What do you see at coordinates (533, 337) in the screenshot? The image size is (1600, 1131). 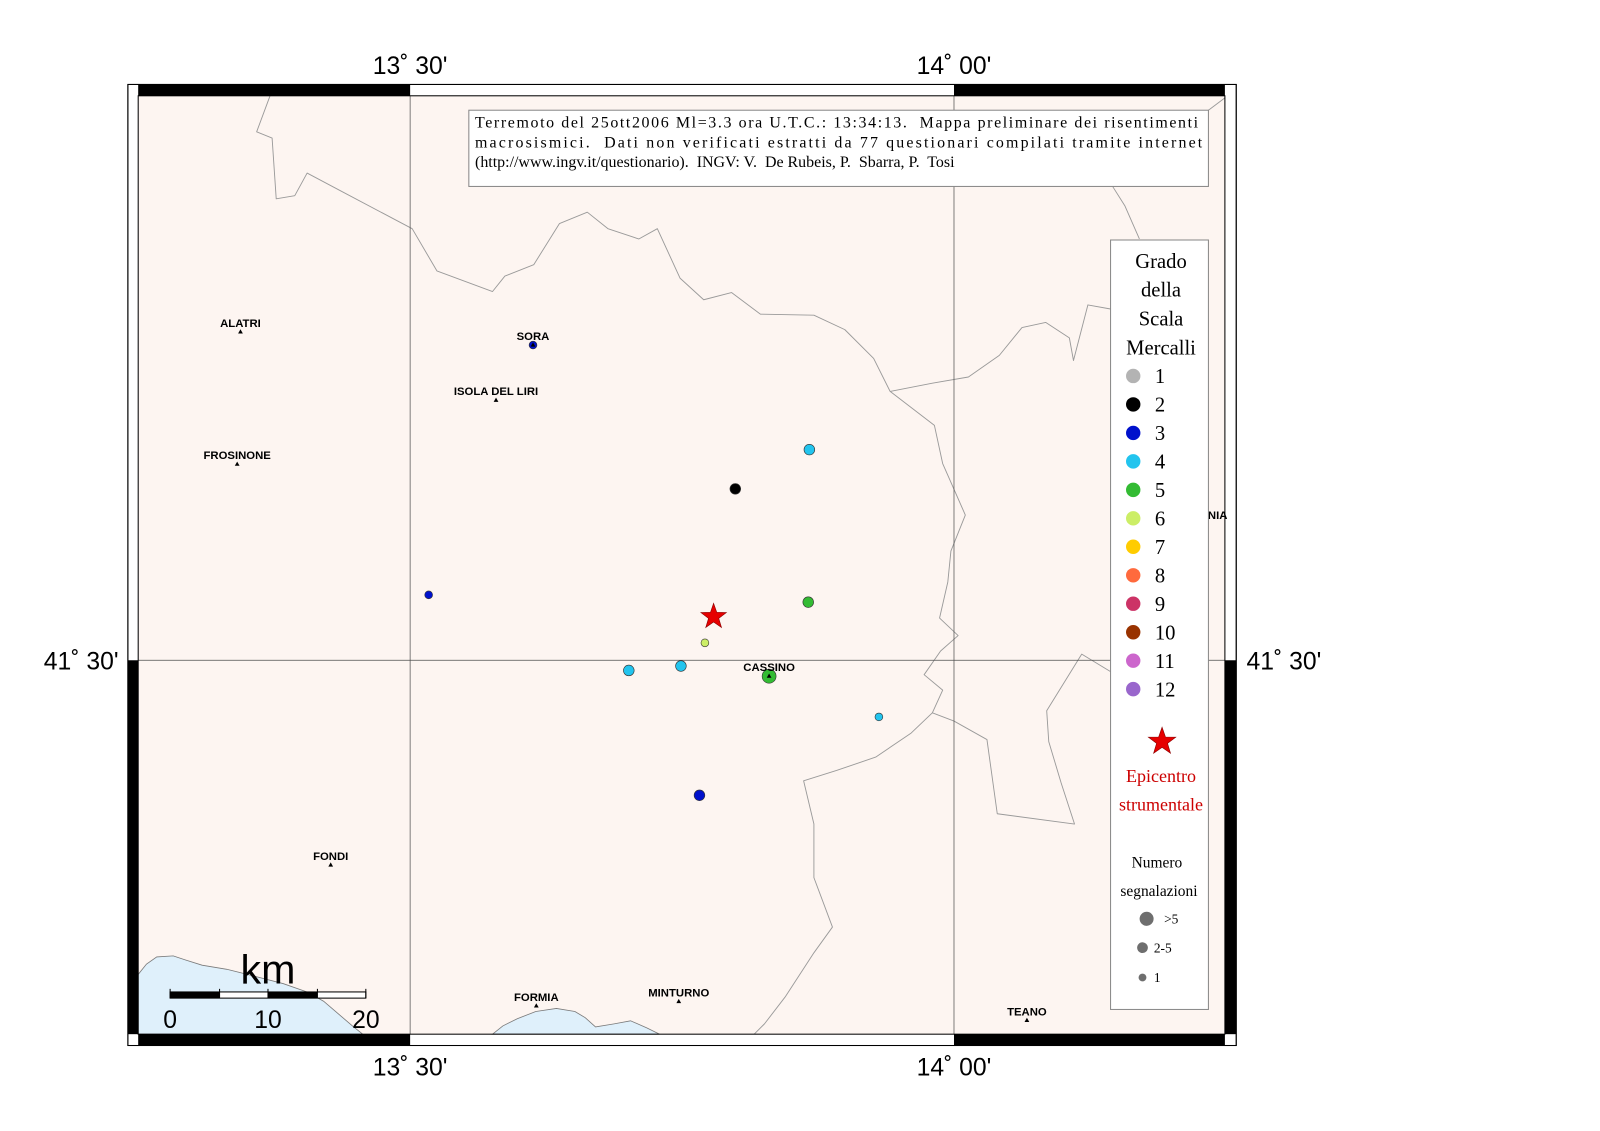 I see `place-label: SORA` at bounding box center [533, 337].